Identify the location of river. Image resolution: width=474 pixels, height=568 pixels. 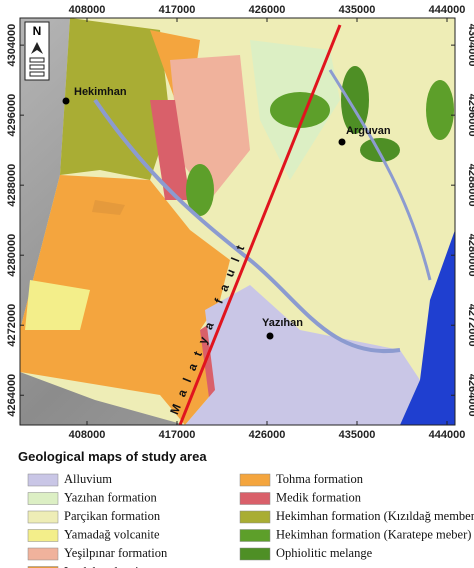
(380, 175).